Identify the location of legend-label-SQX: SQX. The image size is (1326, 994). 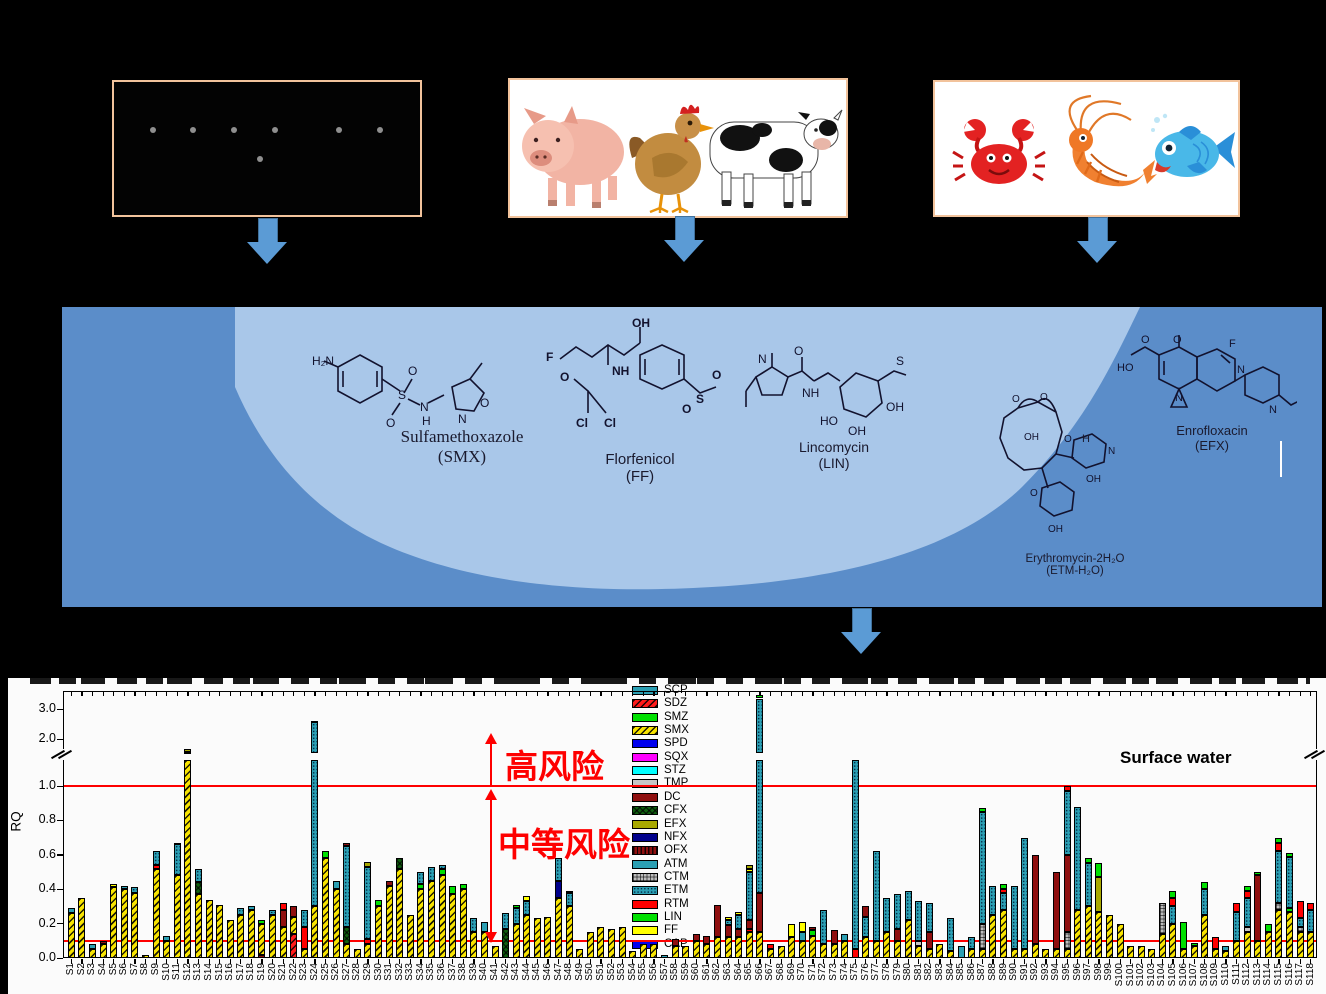
(676, 756).